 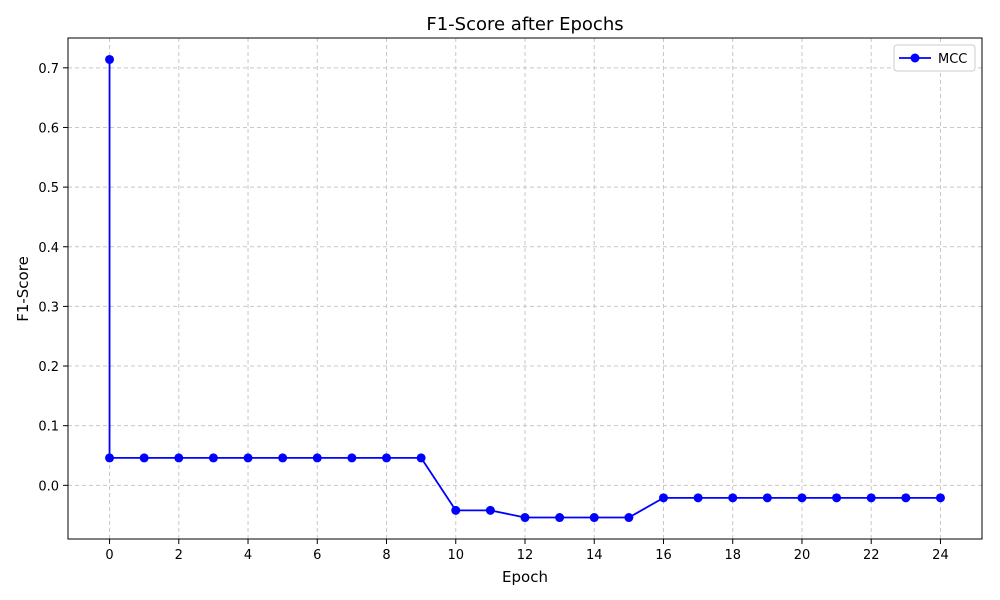 What do you see at coordinates (663, 555) in the screenshot?
I see `x-tick-label: 16` at bounding box center [663, 555].